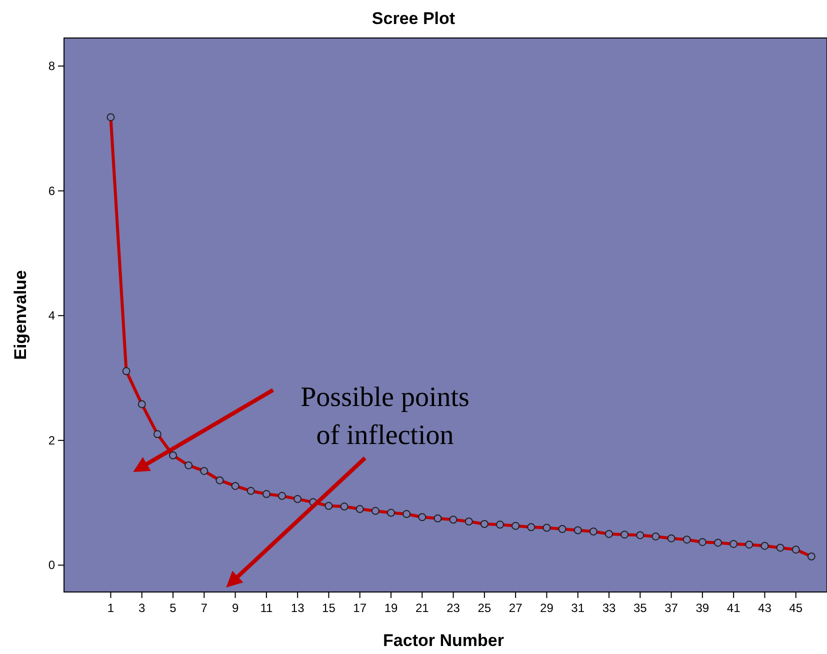 The image size is (827, 654). What do you see at coordinates (266, 608) in the screenshot?
I see `x-tick-label: 11` at bounding box center [266, 608].